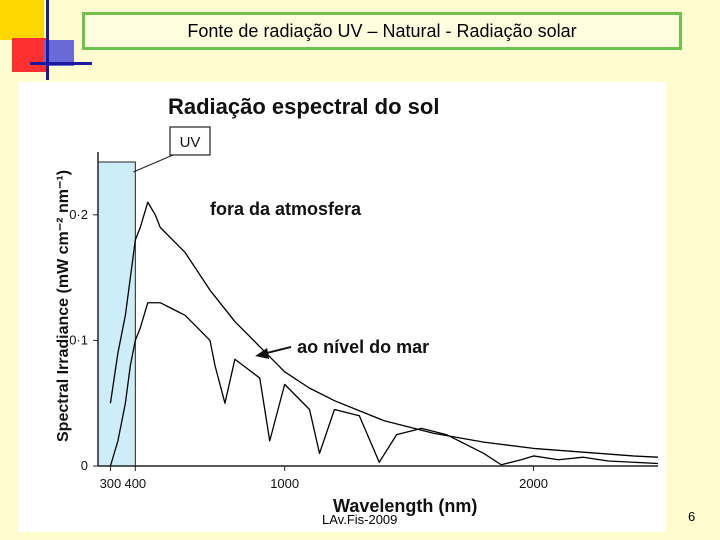 The width and height of the screenshot is (720, 540). Describe the element at coordinates (78, 339) in the screenshot. I see `y-tick-label: 0·1` at that location.